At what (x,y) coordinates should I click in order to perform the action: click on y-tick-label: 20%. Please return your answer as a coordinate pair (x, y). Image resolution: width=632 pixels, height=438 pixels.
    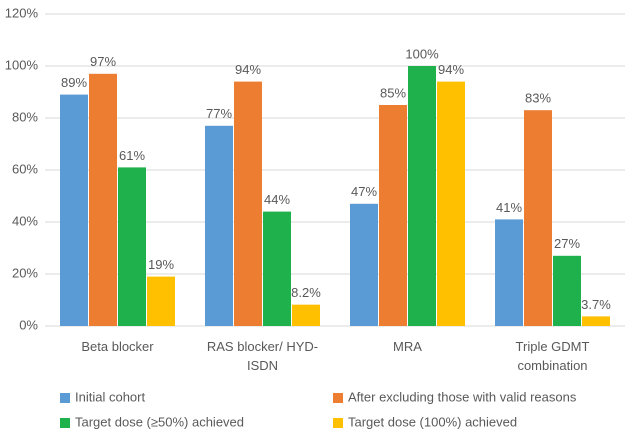
    Looking at the image, I should click on (25, 272).